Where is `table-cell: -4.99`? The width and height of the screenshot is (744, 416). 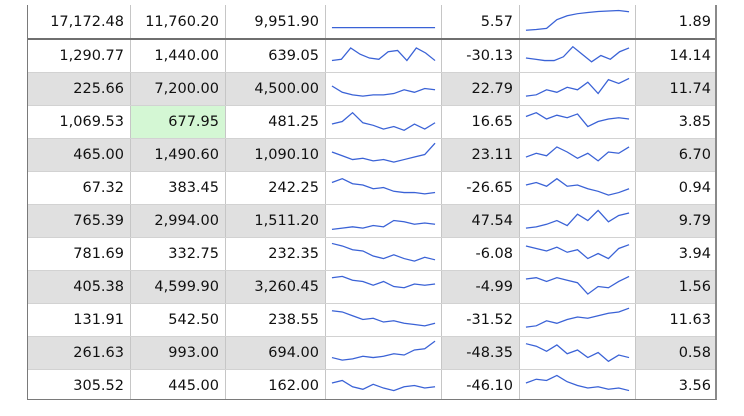 table-cell: -4.99 is located at coordinates (481, 287).